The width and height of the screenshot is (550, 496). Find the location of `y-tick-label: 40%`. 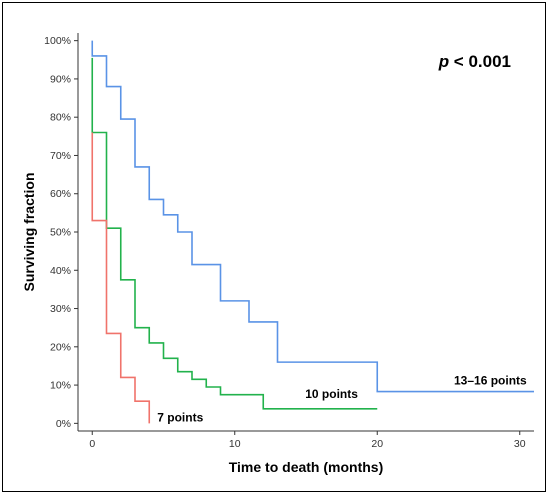

y-tick-label: 40% is located at coordinates (60, 271).